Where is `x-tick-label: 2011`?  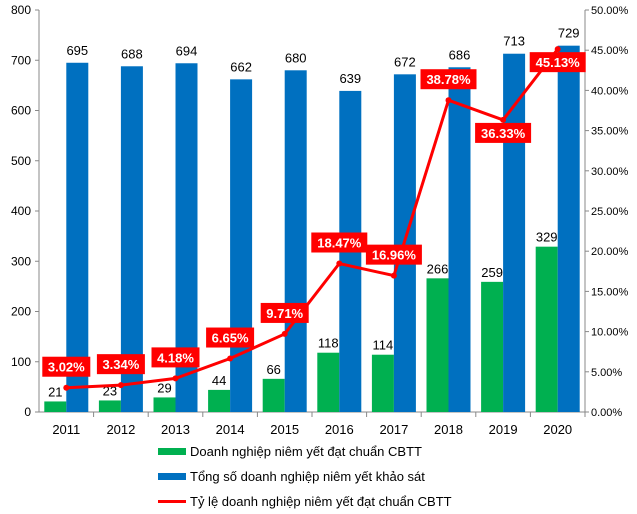
x-tick-label: 2011 is located at coordinates (66, 429).